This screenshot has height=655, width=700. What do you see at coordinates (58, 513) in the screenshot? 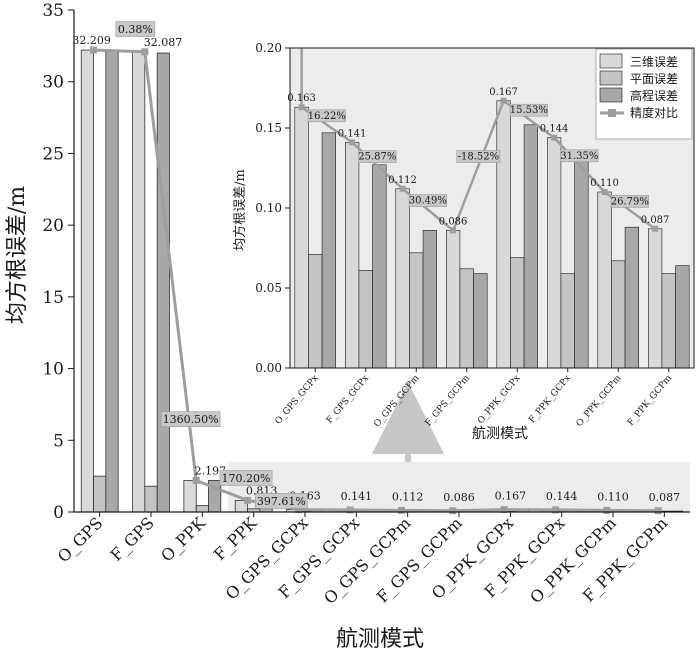
I see `main-y-tick-label: 0` at bounding box center [58, 513].